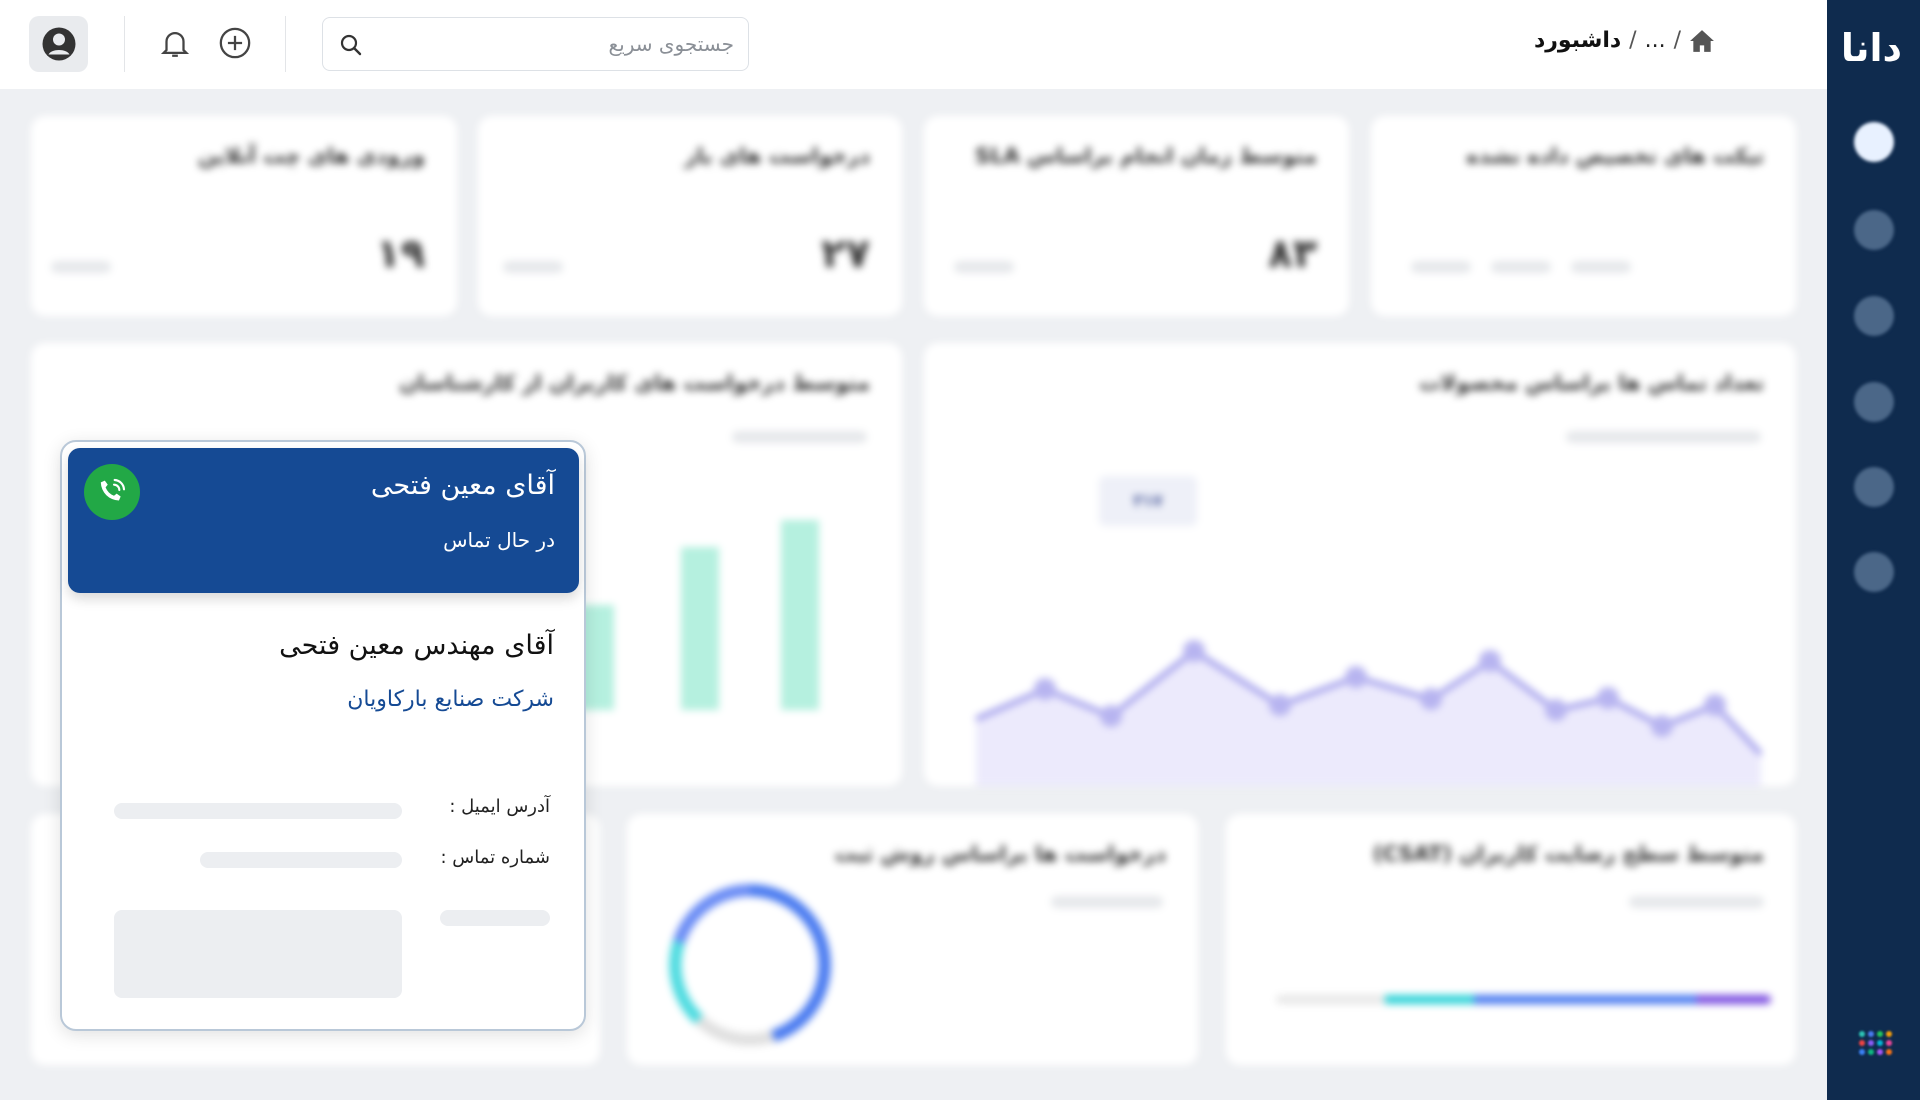 The height and width of the screenshot is (1100, 1920). I want to click on line-chart, so click(1369, 713).